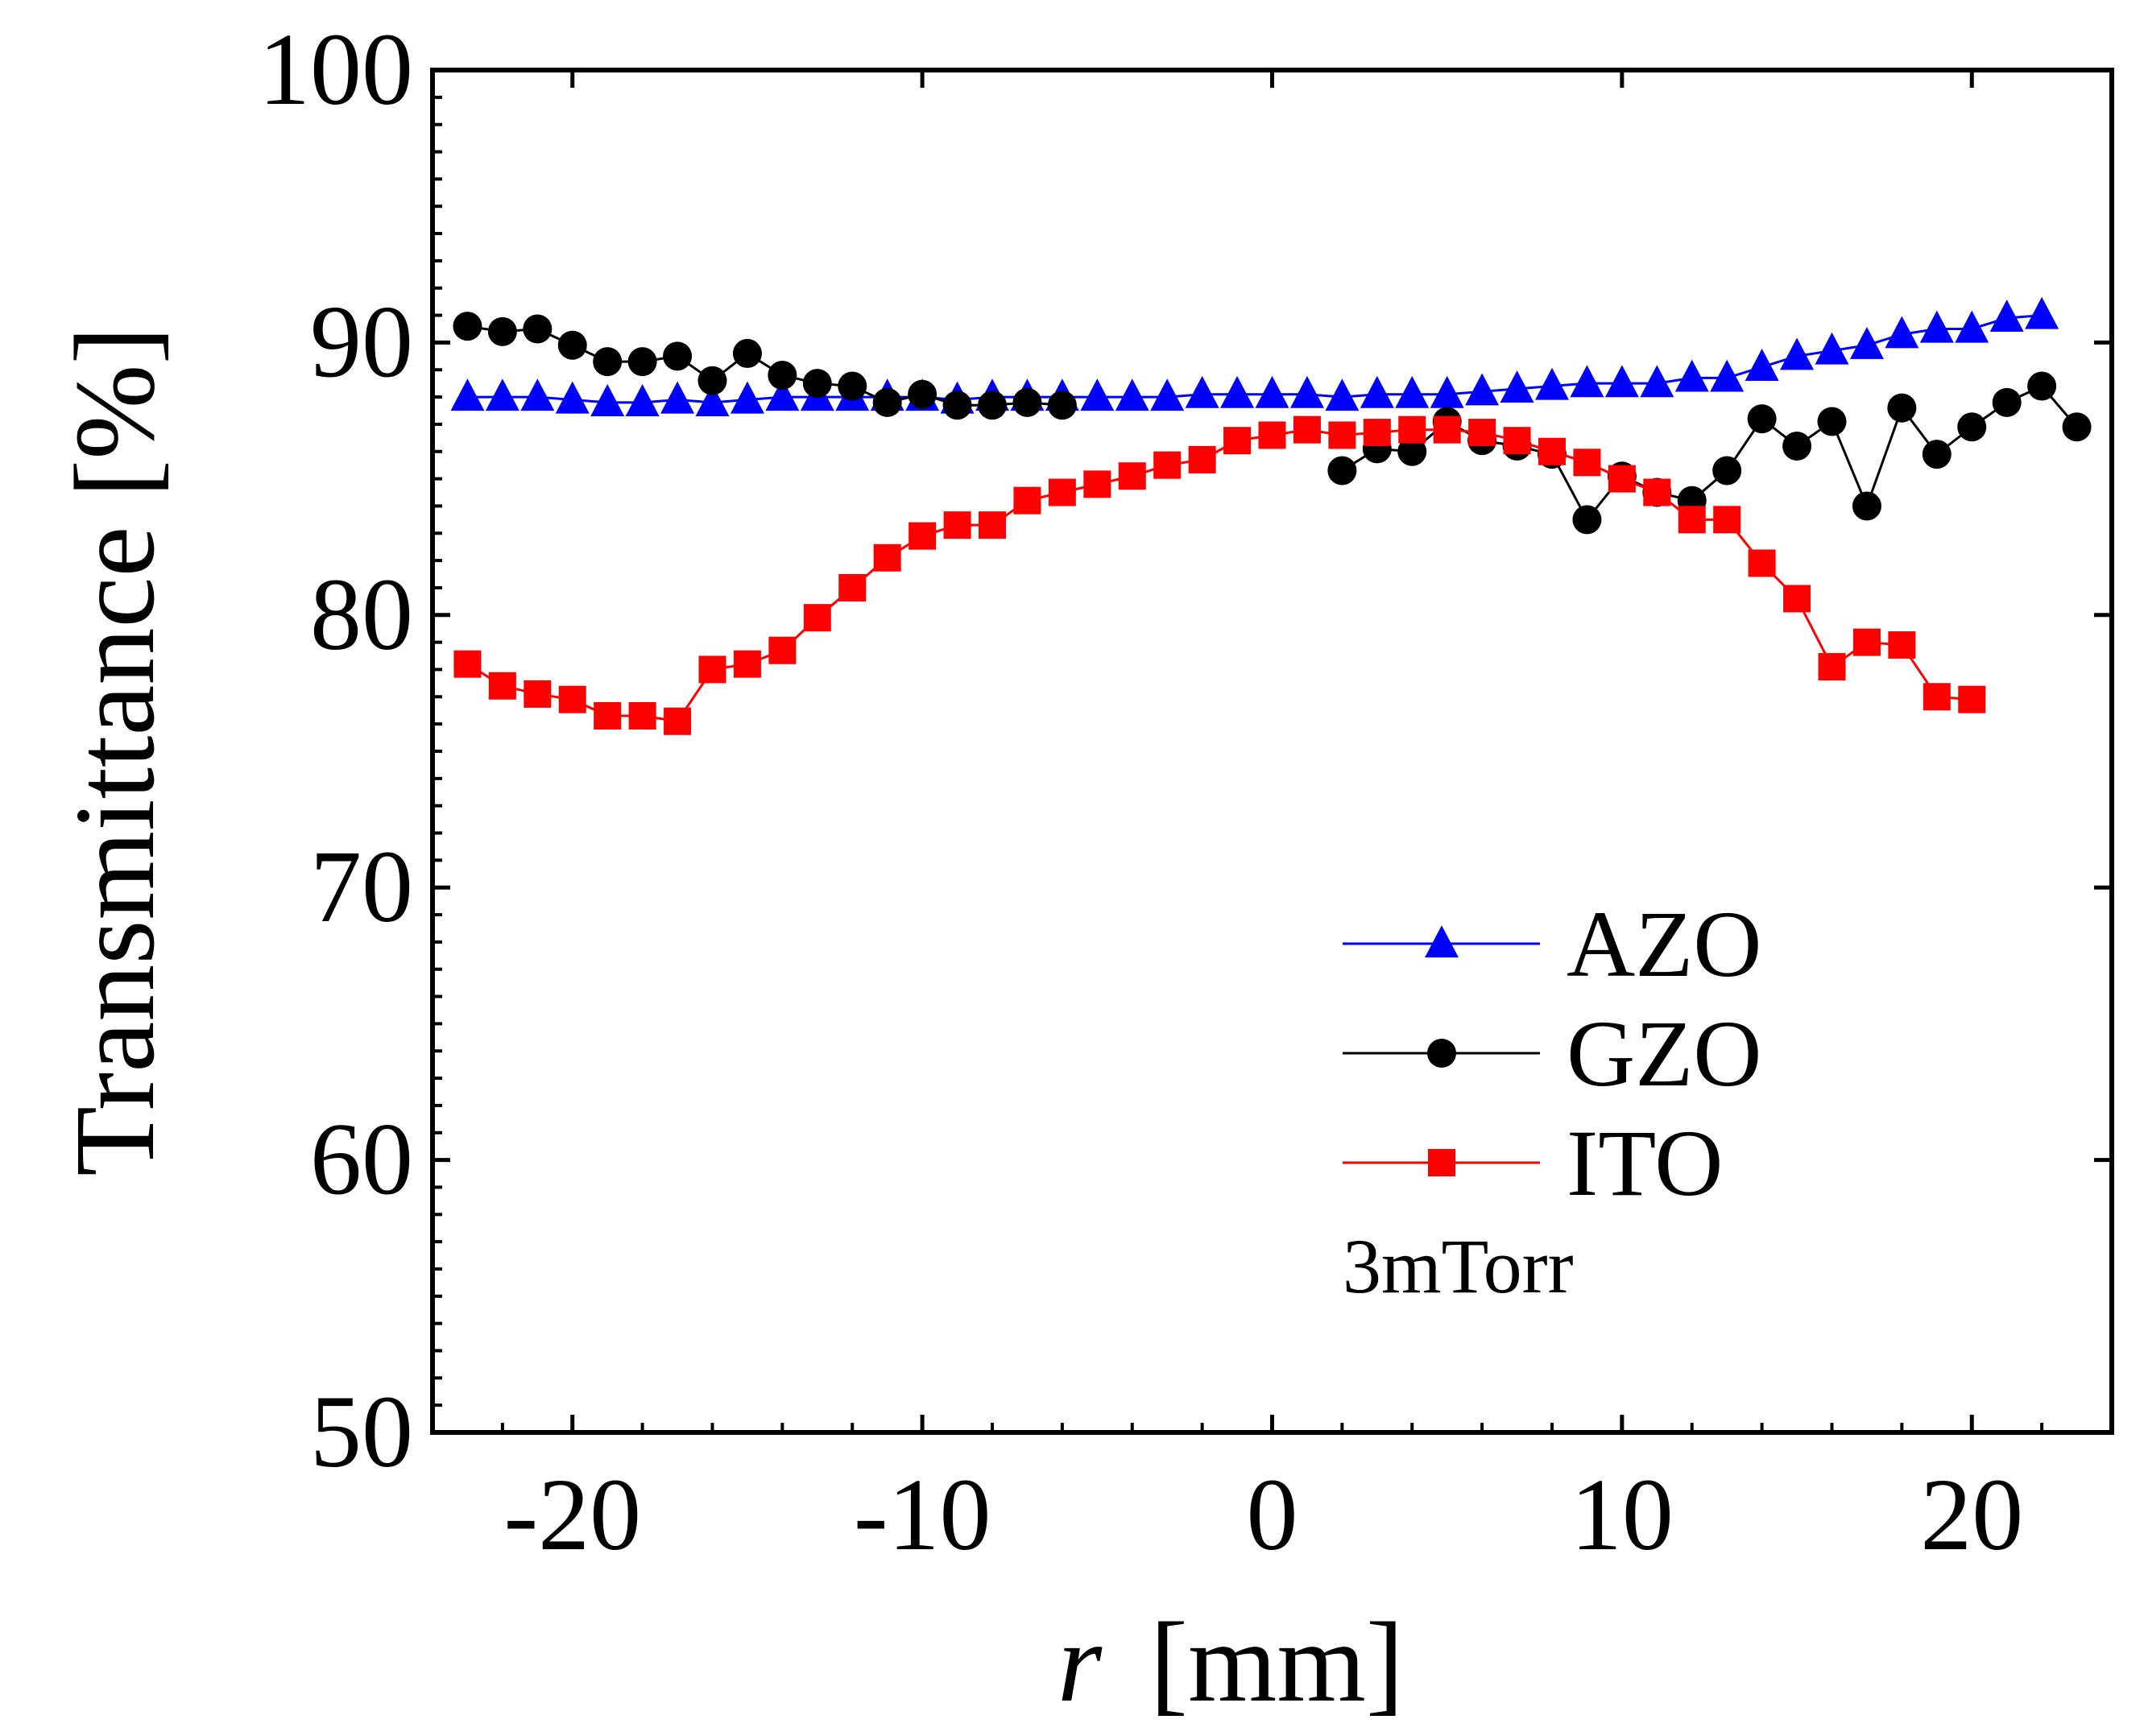  I want to click on x-tick-label: -20, so click(572, 1515).